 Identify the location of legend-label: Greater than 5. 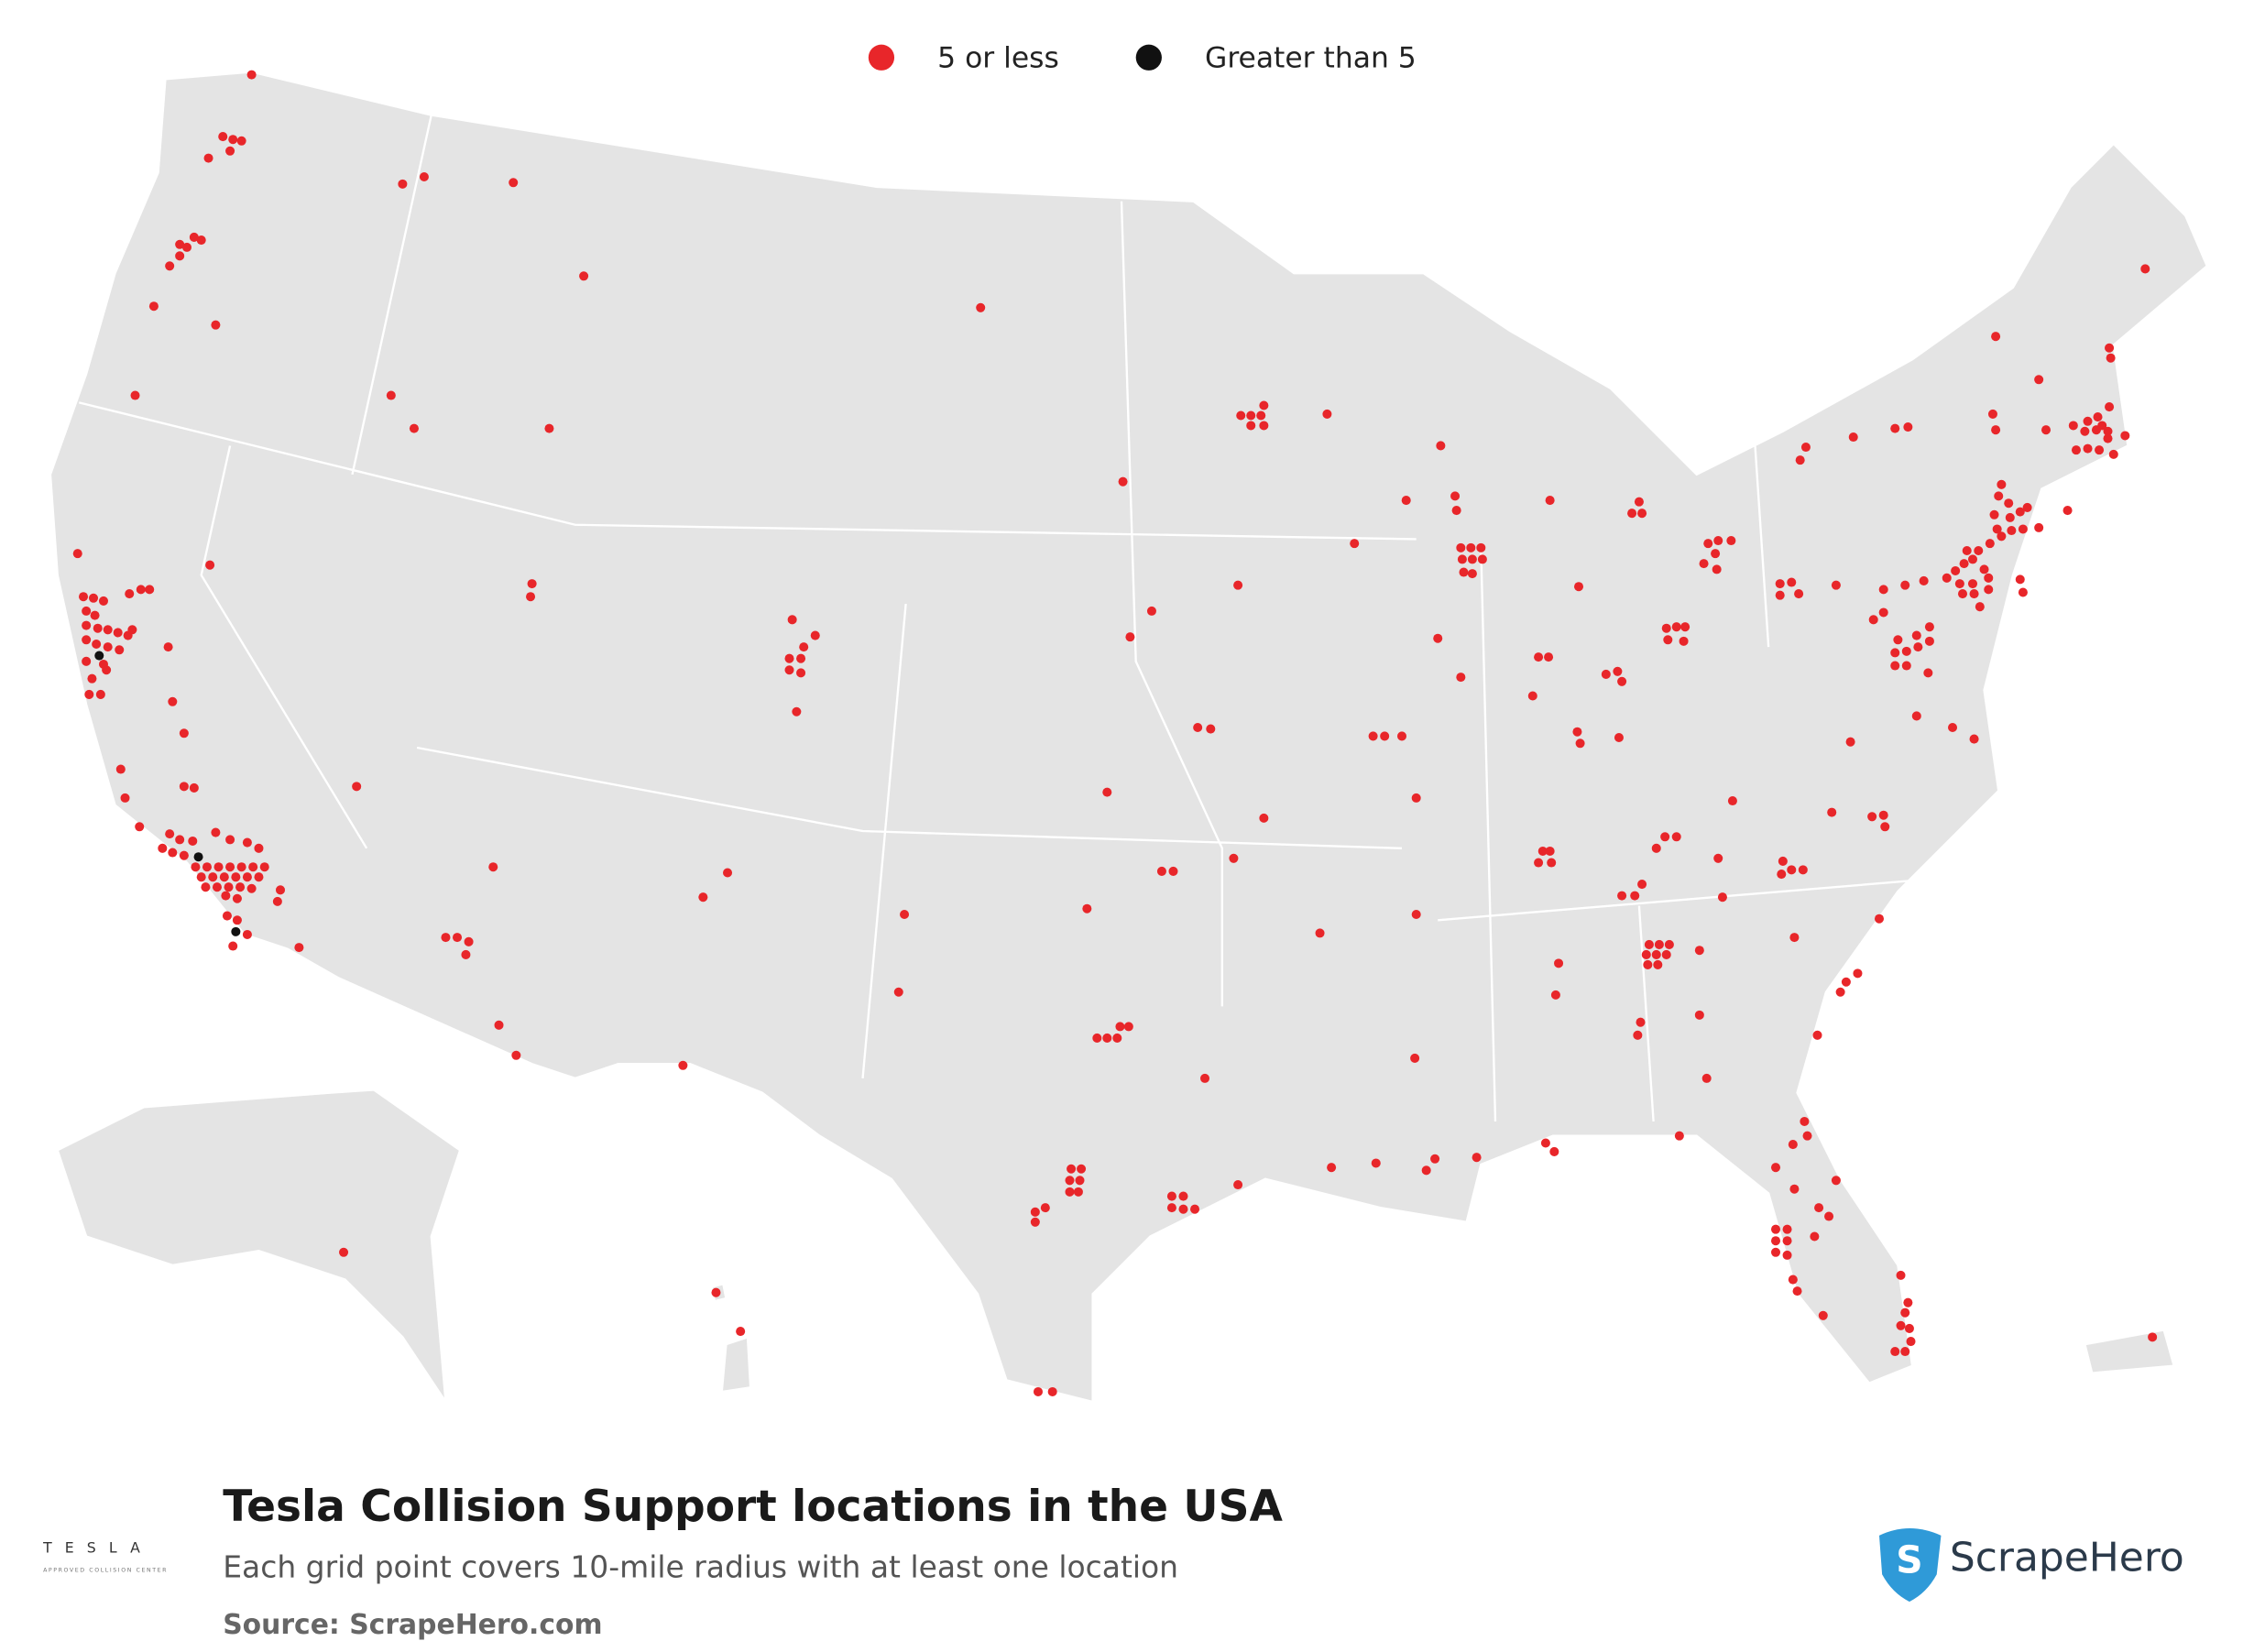
(1311, 57).